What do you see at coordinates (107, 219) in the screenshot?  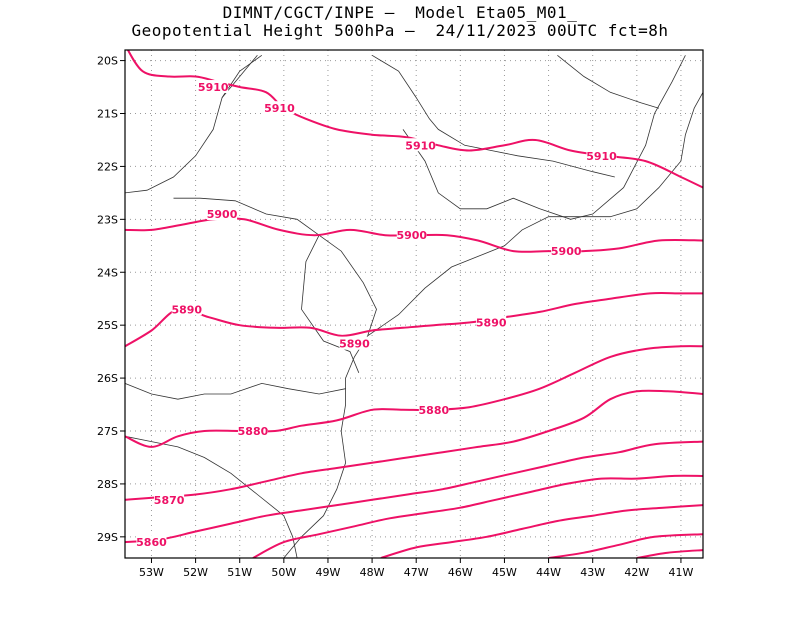 I see `lat-tick-label: 23S` at bounding box center [107, 219].